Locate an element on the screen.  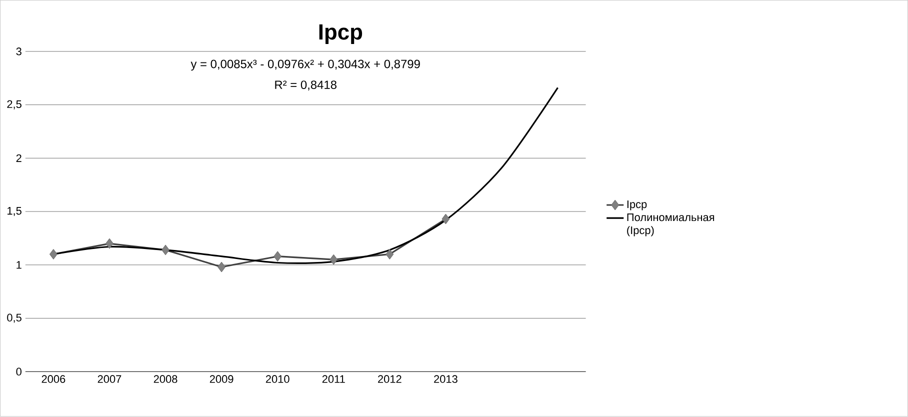
x-tick-label: 2013 is located at coordinates (446, 379).